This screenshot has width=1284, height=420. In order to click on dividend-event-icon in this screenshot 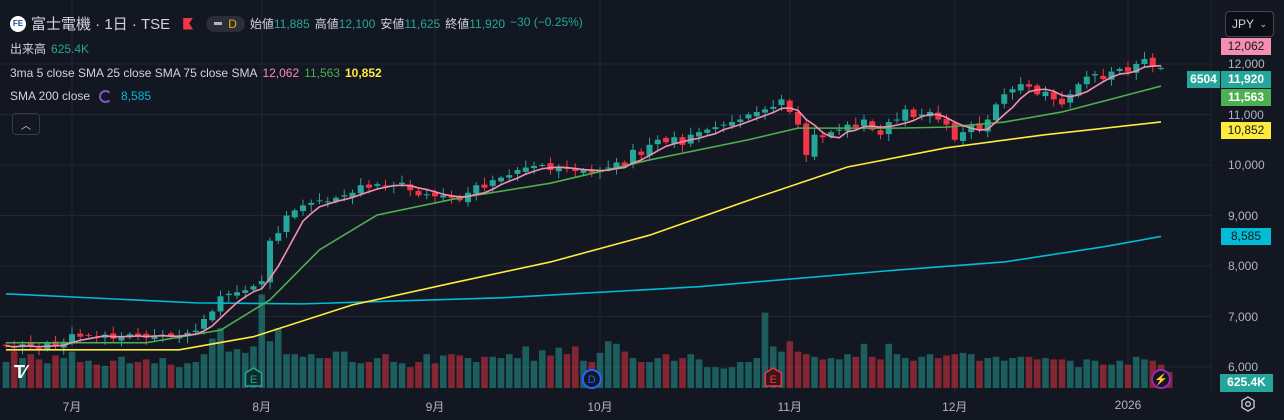, I will do `click(591, 379)`.